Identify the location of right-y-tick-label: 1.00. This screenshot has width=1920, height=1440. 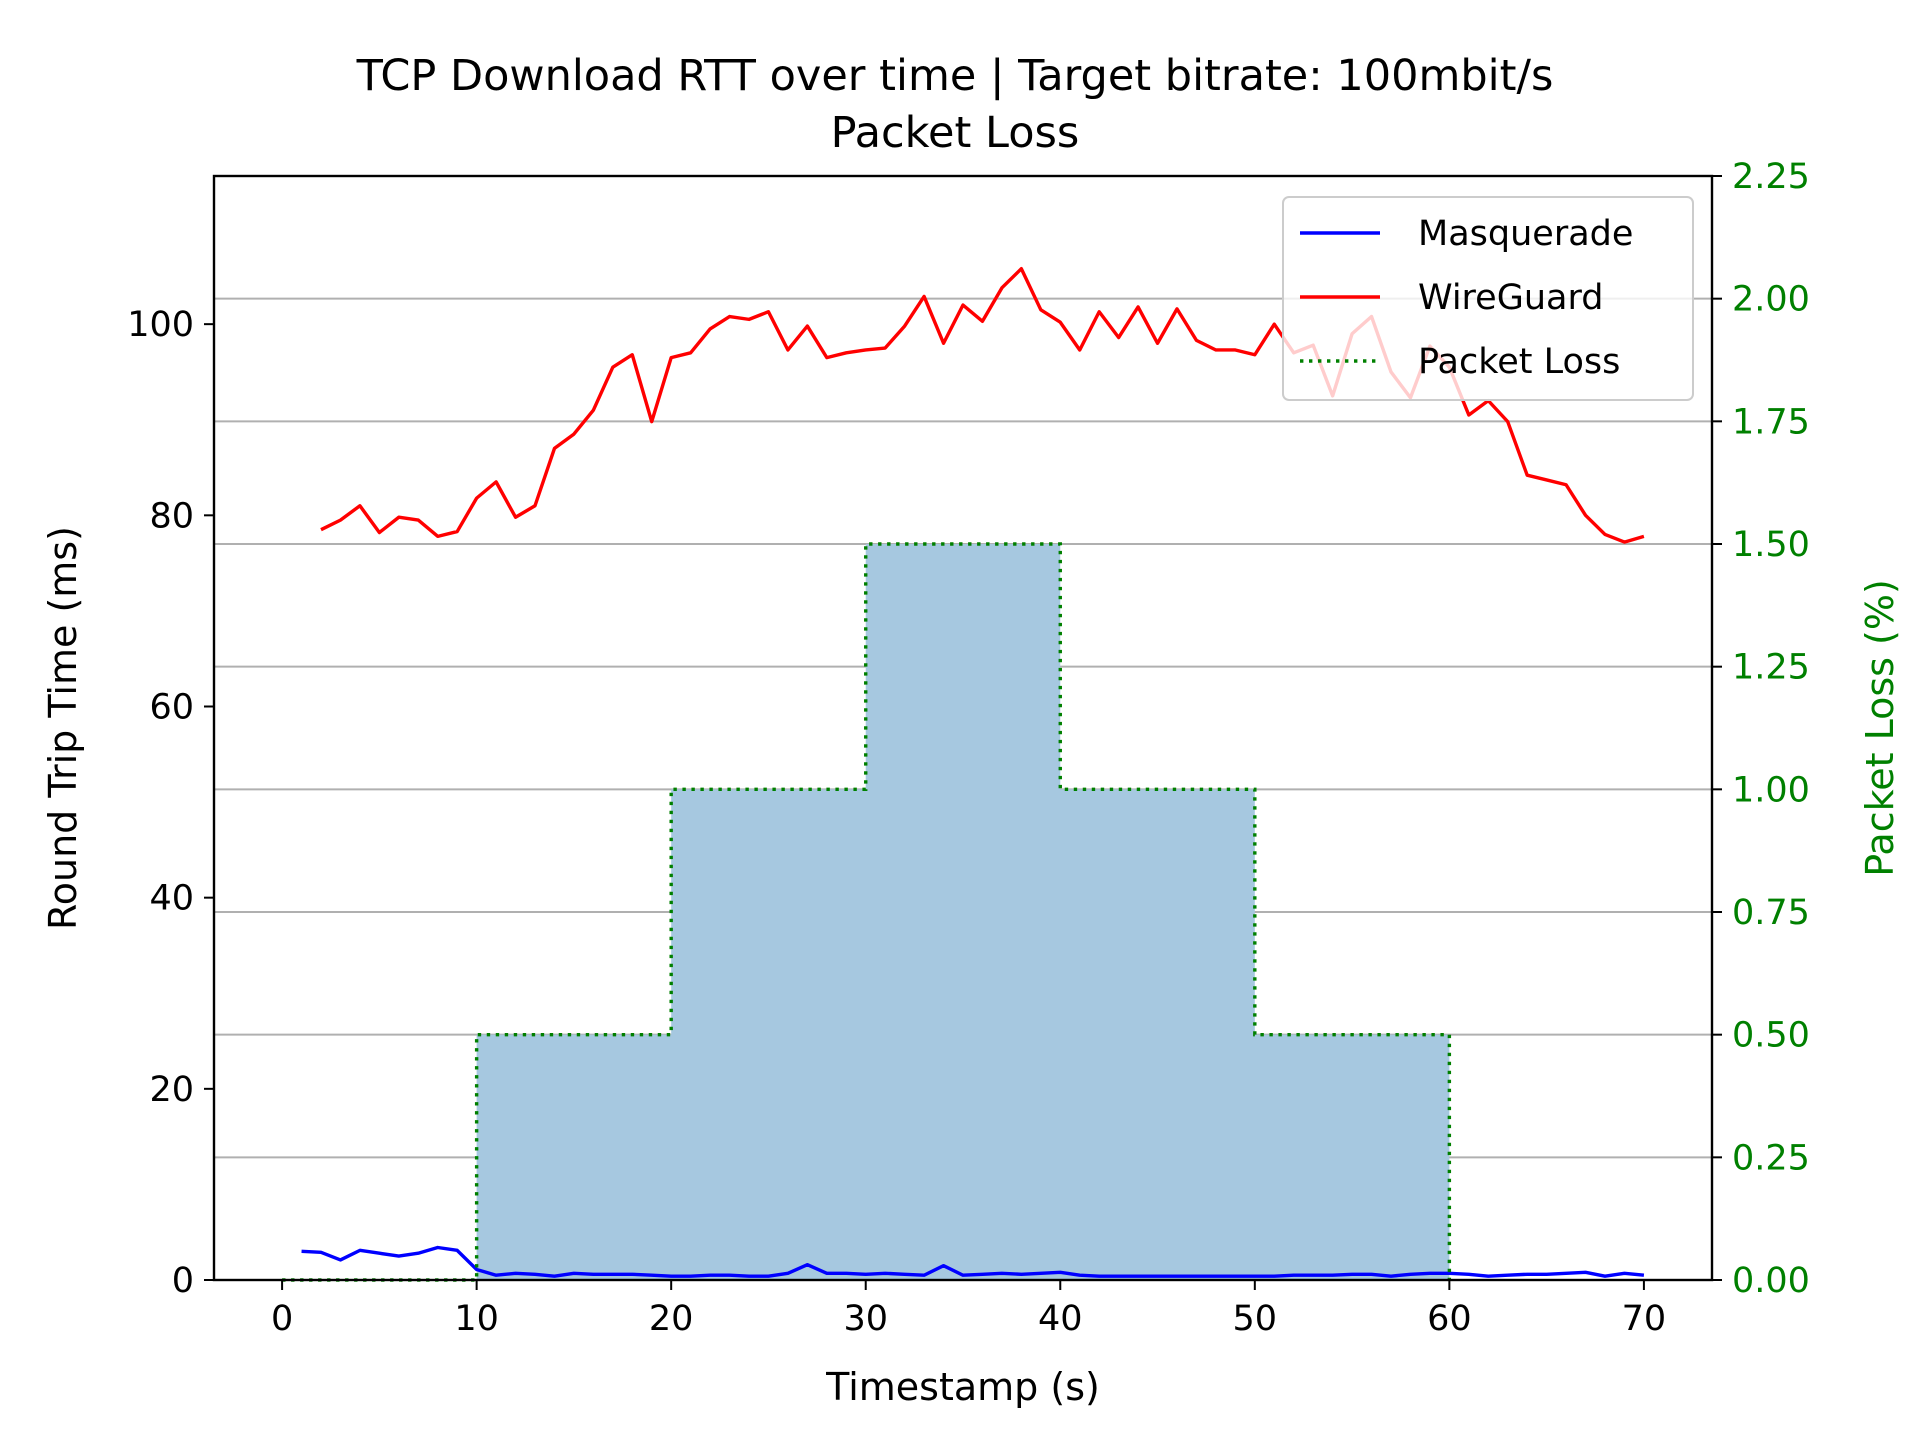
(1771, 790).